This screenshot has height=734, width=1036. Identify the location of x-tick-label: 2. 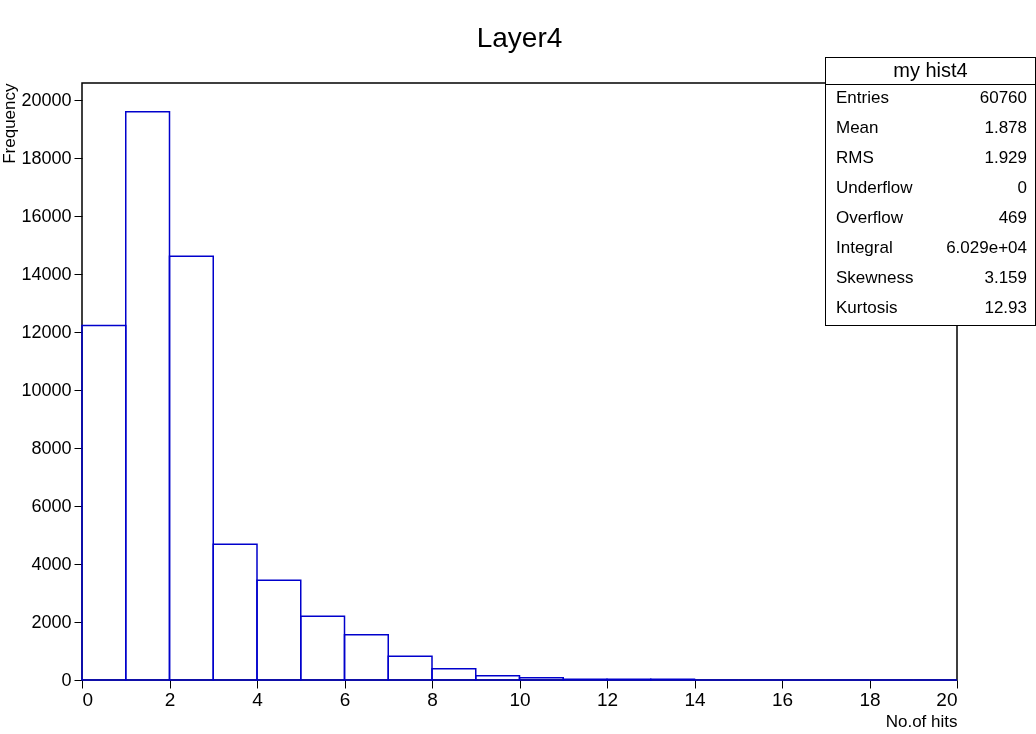
(170, 699).